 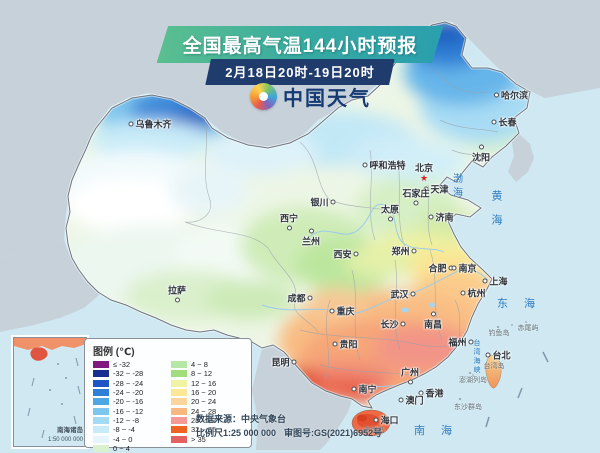 I want to click on legend-item: -28 ~ -24, so click(x=130, y=383).